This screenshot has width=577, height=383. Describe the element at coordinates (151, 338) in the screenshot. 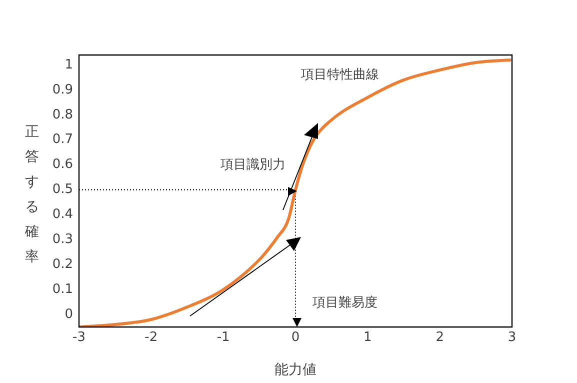

I see `x-tick-label: -2` at that location.